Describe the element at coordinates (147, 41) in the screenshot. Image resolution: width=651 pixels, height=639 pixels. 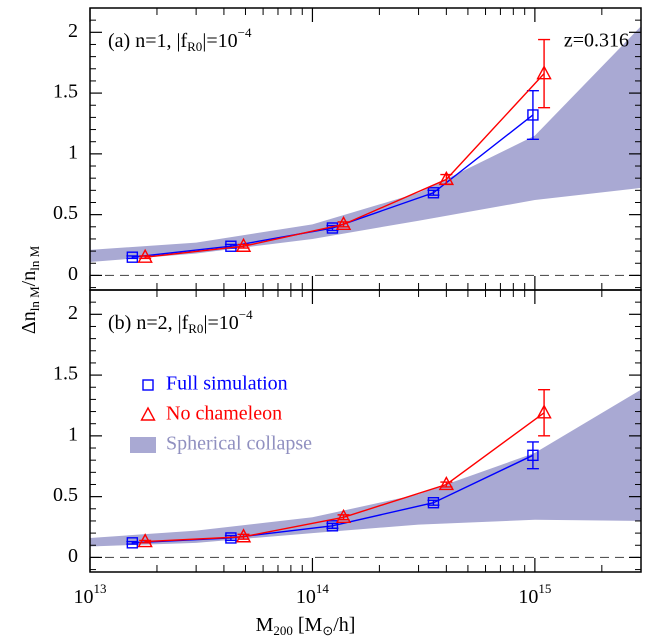
I see `panel-label-part: (a) n=1, |f` at that location.